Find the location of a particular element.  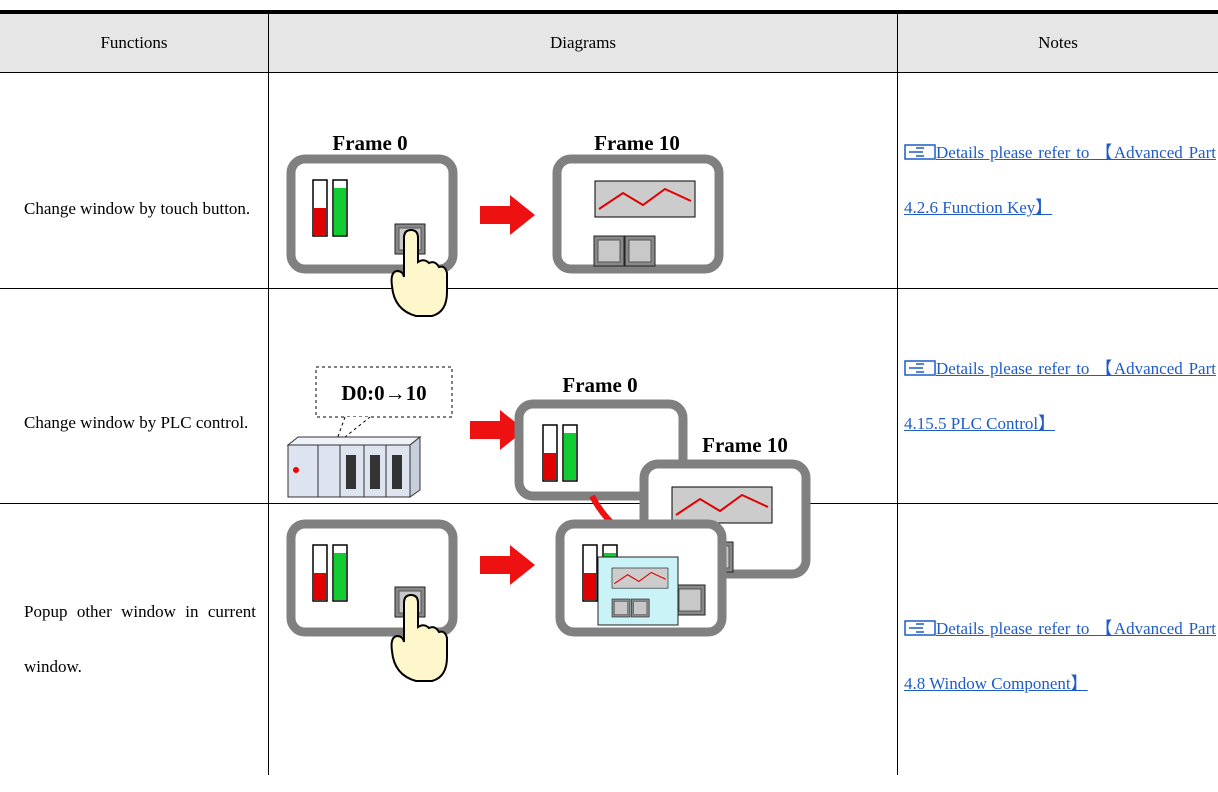

function-text: Popup other window in current window. is located at coordinates (140, 639).